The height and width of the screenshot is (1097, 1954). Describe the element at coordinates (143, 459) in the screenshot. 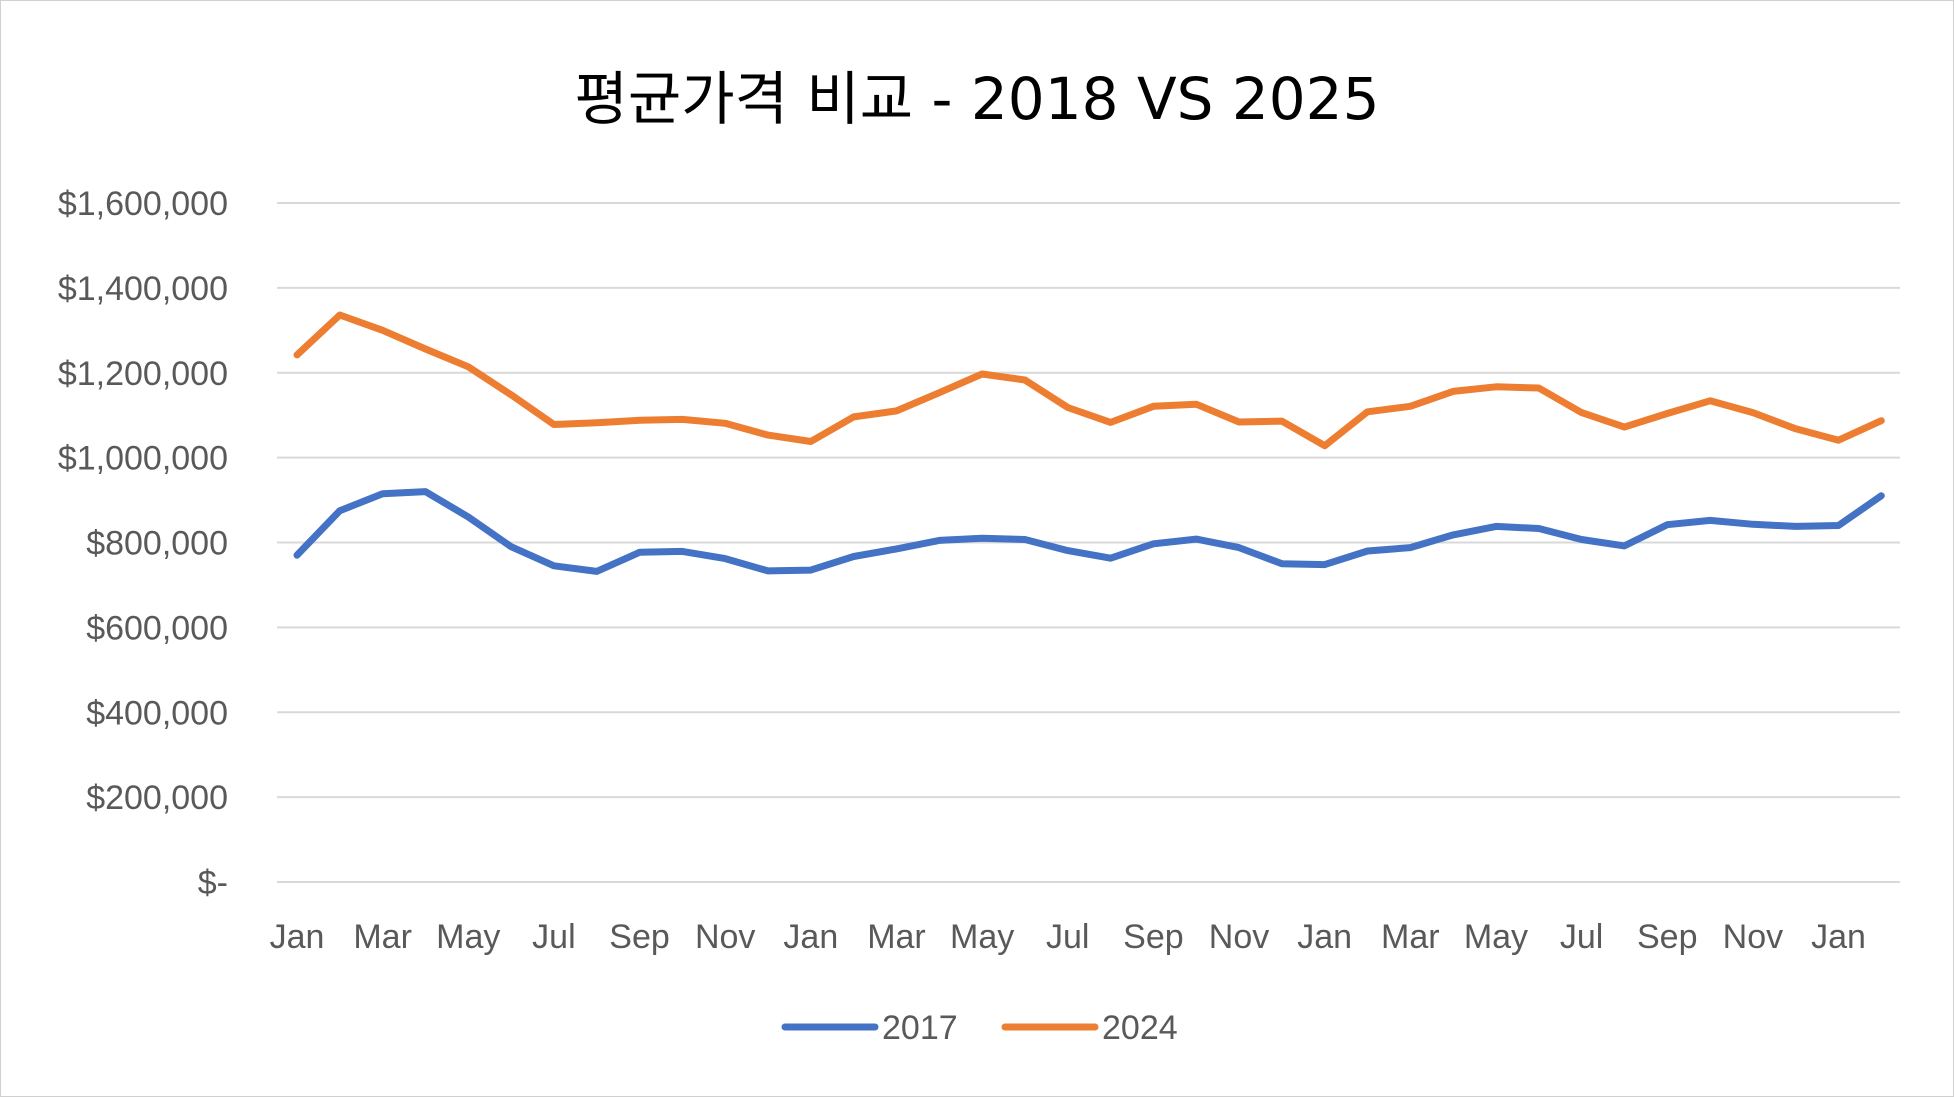

I see `y-tick-label: $1,000,000` at that location.